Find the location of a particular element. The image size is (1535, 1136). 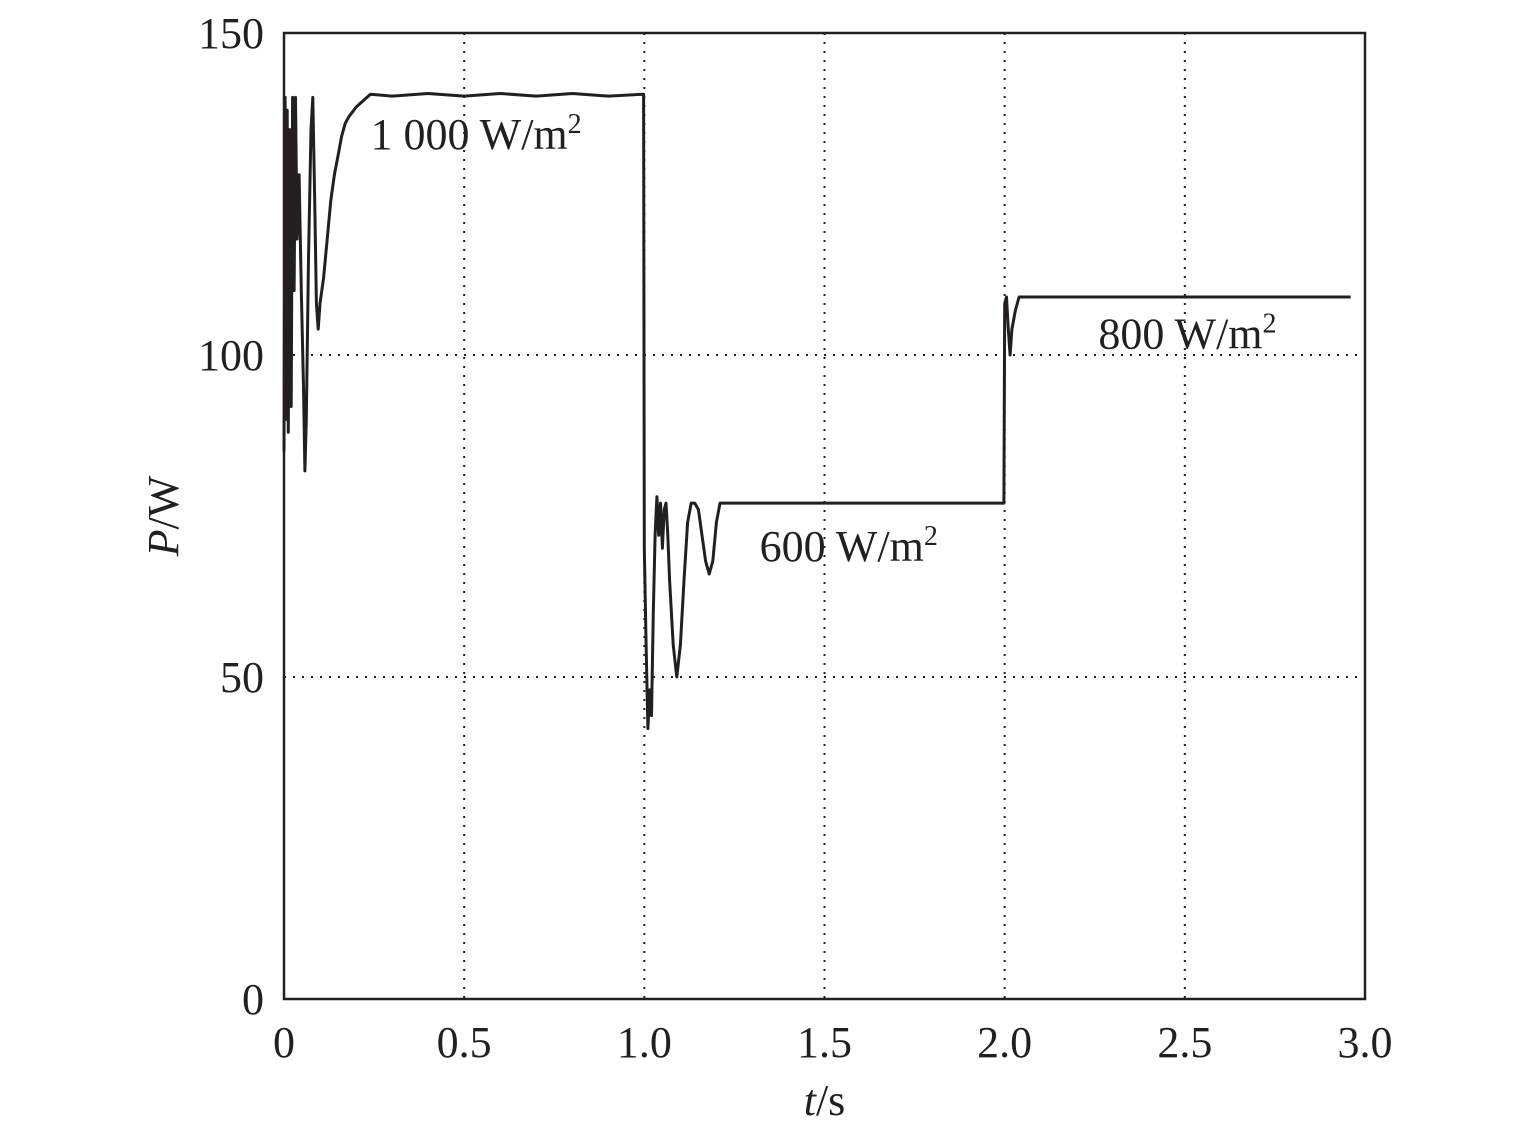

y-axis-label-var: P is located at coordinates (163, 543).